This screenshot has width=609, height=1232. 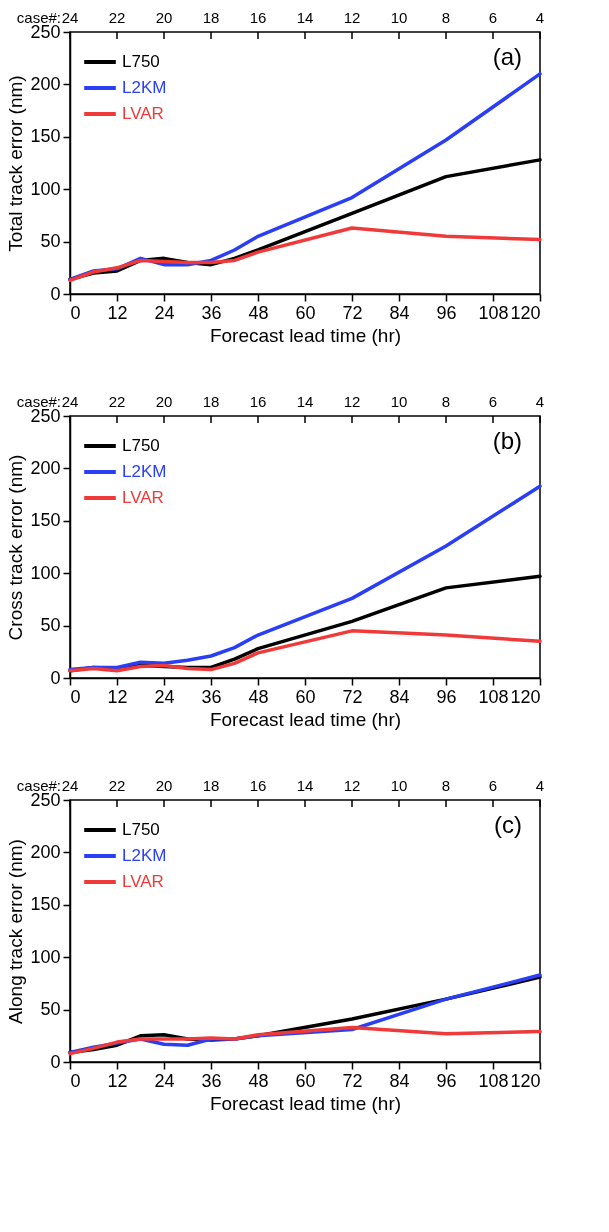 What do you see at coordinates (16, 547) in the screenshot?
I see `y-axis-title: Cross track error (nm)` at bounding box center [16, 547].